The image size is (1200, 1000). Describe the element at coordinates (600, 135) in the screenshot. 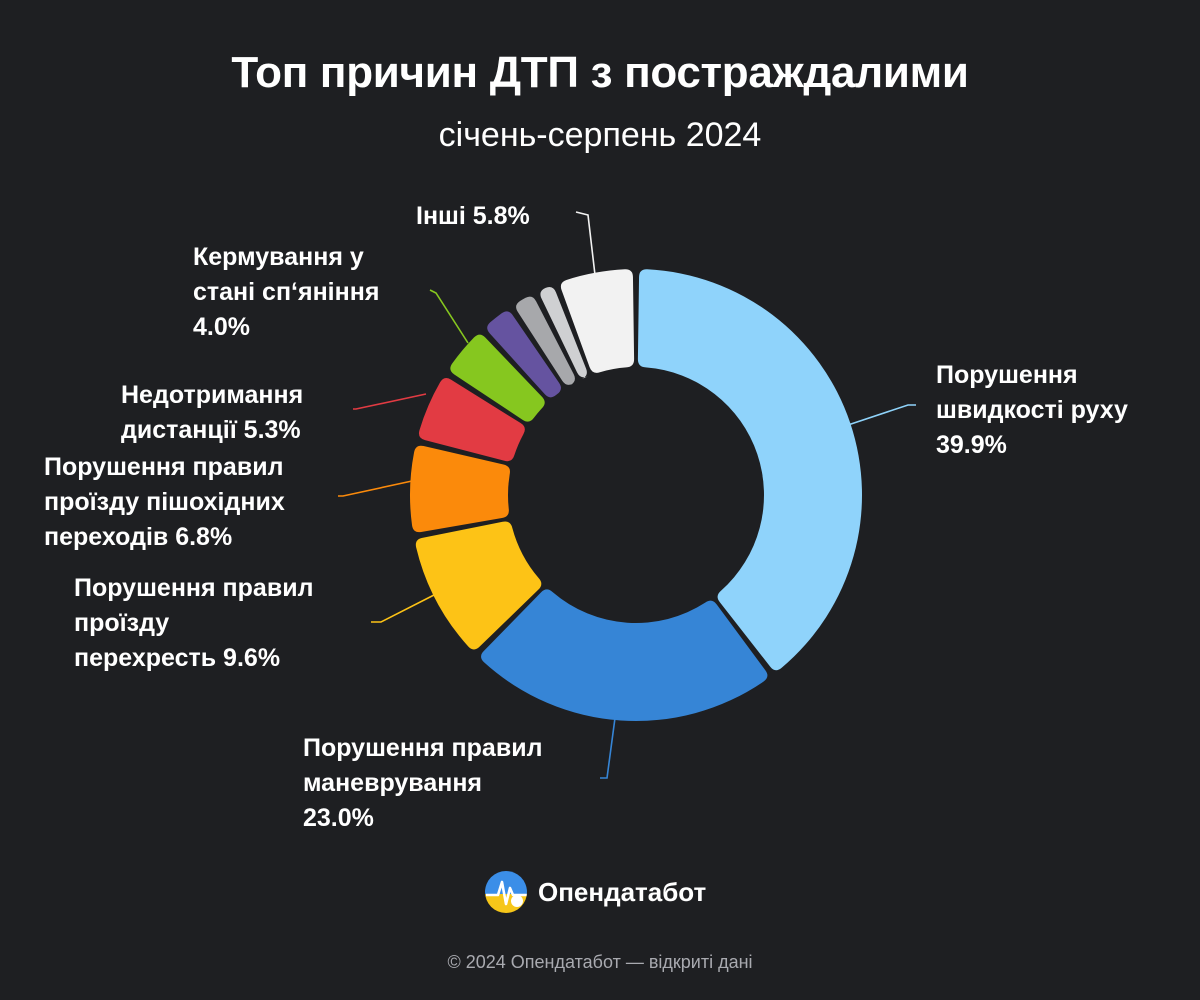

I see `chart-subtitle: січень-серпень 2024` at that location.